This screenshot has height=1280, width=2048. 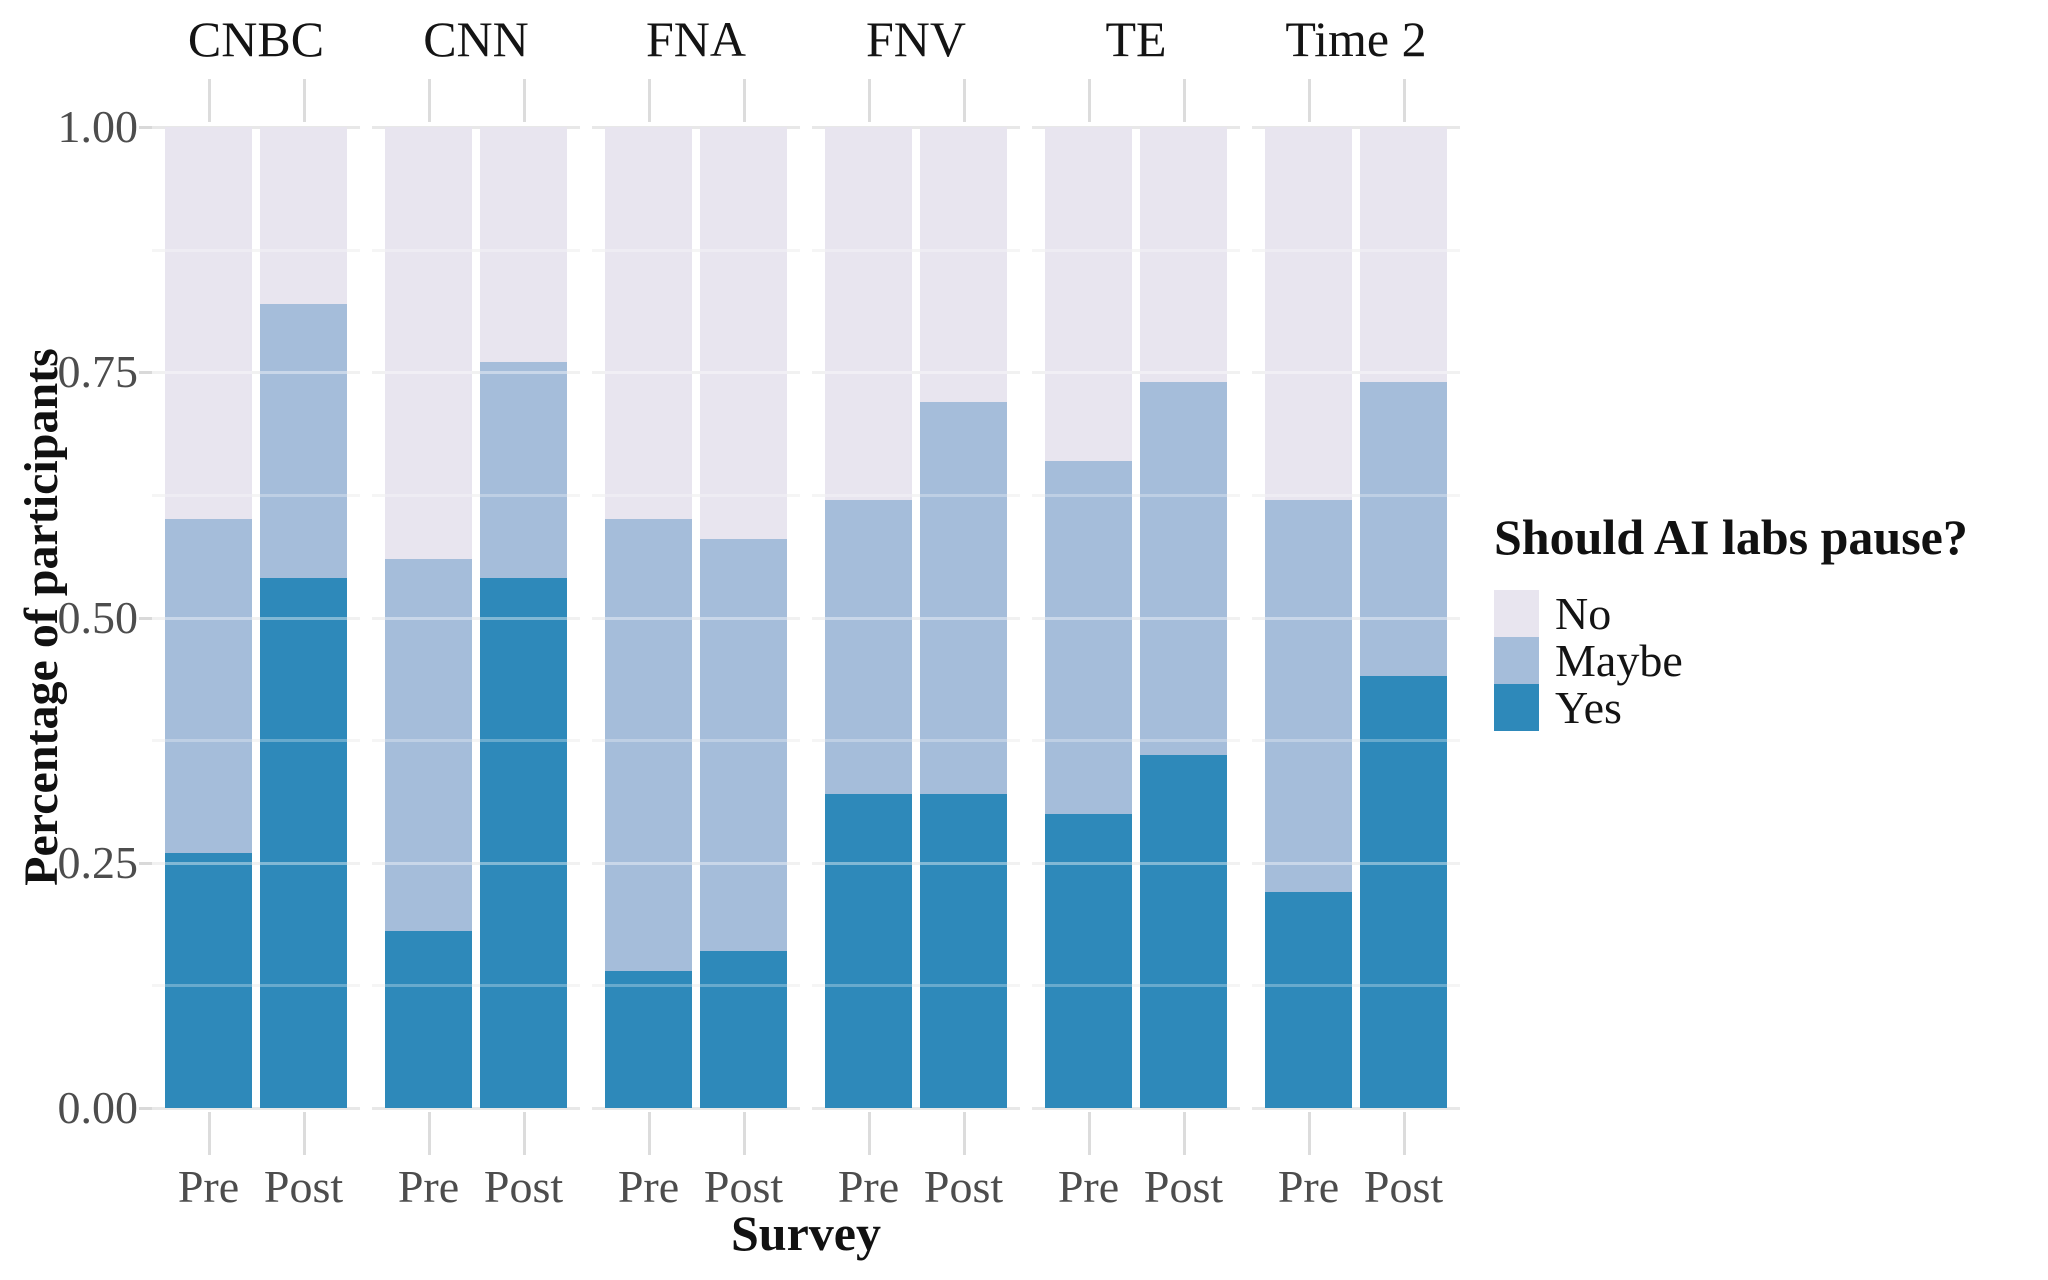 I want to click on panel-fnv, so click(x=916, y=618).